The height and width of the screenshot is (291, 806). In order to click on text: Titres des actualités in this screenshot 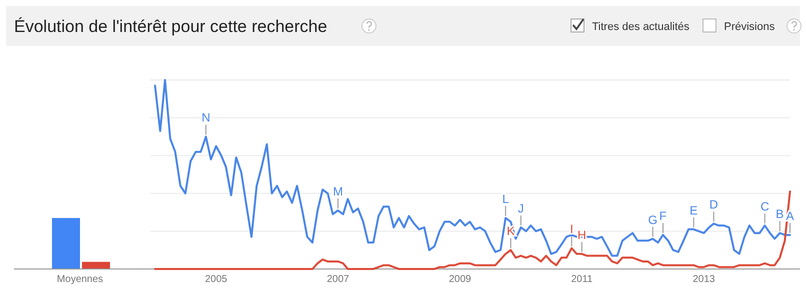, I will do `click(641, 27)`.